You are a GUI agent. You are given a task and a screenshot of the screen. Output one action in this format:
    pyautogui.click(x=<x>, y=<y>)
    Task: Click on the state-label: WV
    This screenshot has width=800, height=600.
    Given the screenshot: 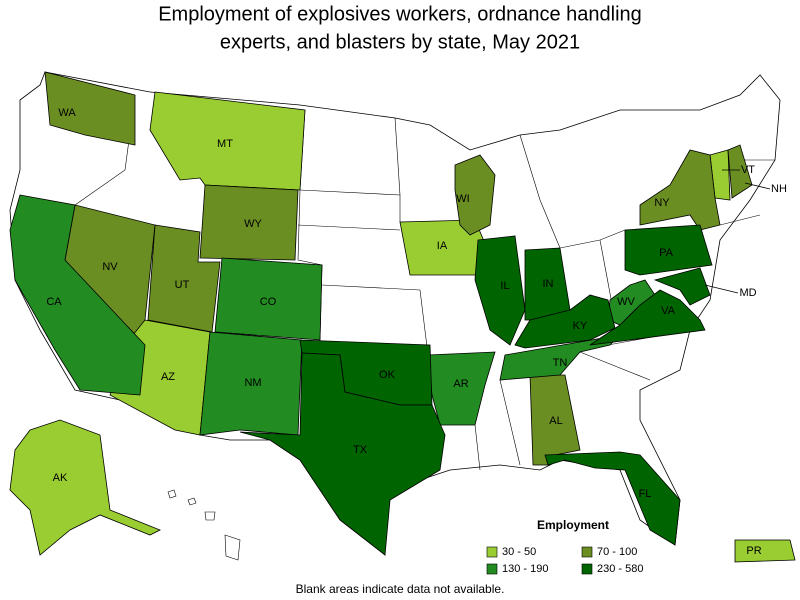 What is the action you would take?
    pyautogui.click(x=626, y=302)
    